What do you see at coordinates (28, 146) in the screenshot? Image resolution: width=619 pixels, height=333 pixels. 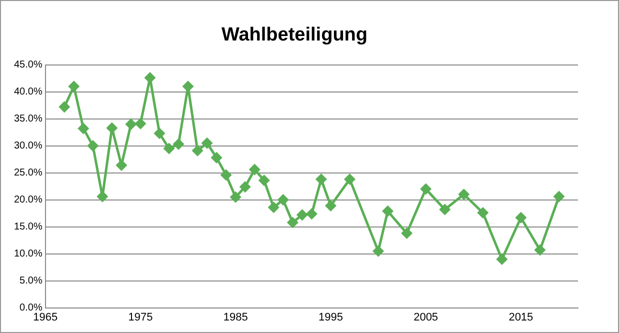 I see `y-tick-label: 30.0%` at bounding box center [28, 146].